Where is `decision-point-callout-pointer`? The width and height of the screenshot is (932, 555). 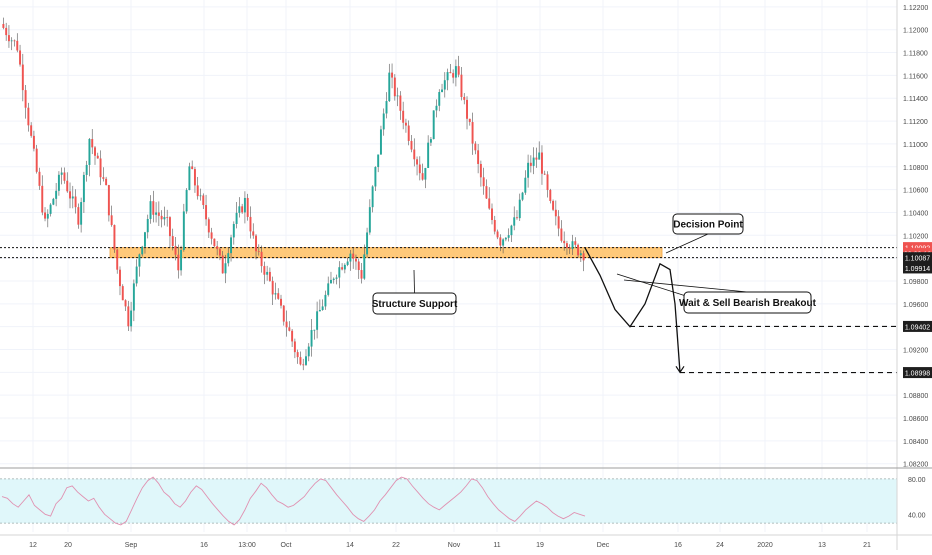
decision-point-callout-pointer is located at coordinates (687, 243).